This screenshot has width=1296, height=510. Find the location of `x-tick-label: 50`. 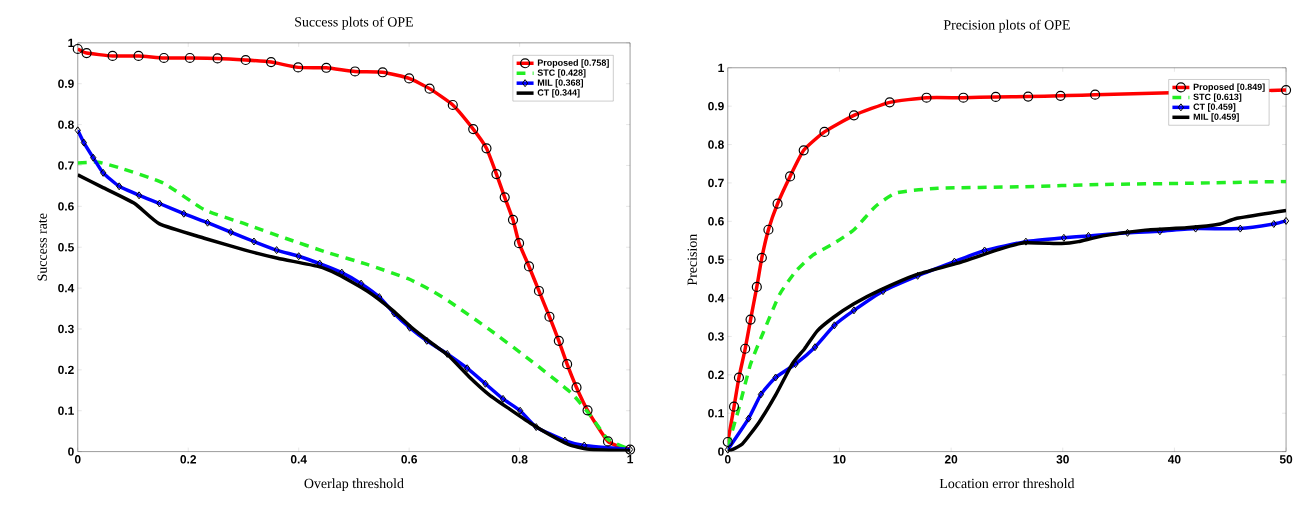

x-tick-label: 50 is located at coordinates (1286, 459).